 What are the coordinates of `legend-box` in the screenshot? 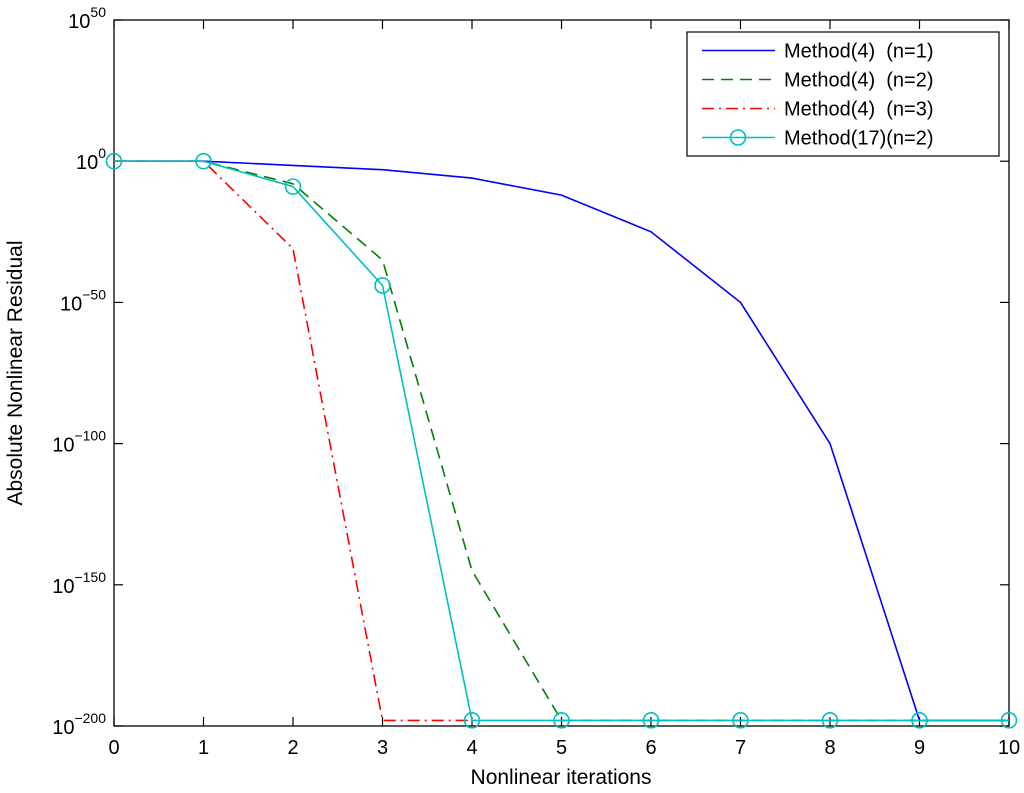 It's located at (843, 94).